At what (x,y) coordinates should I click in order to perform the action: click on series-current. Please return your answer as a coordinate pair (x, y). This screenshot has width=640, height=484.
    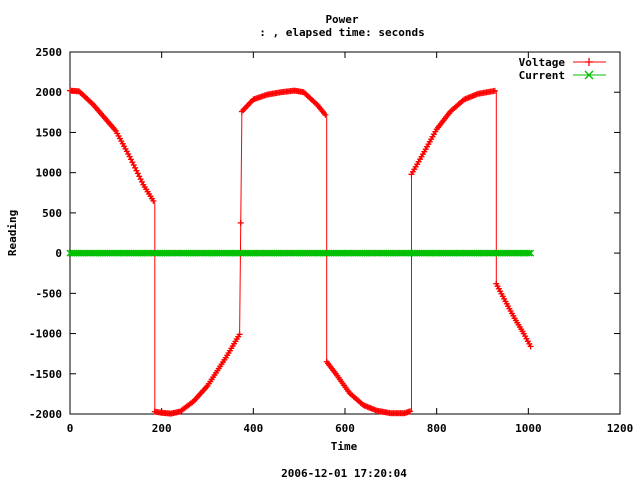
    Looking at the image, I should click on (300, 253).